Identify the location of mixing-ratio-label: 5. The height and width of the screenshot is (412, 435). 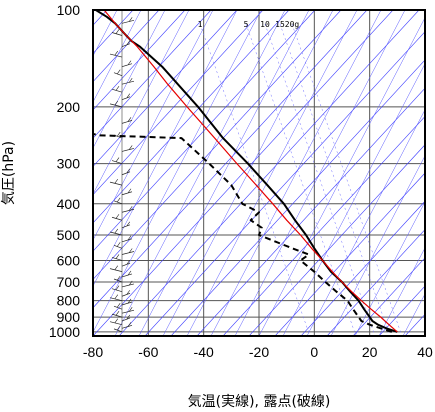
(246, 24).